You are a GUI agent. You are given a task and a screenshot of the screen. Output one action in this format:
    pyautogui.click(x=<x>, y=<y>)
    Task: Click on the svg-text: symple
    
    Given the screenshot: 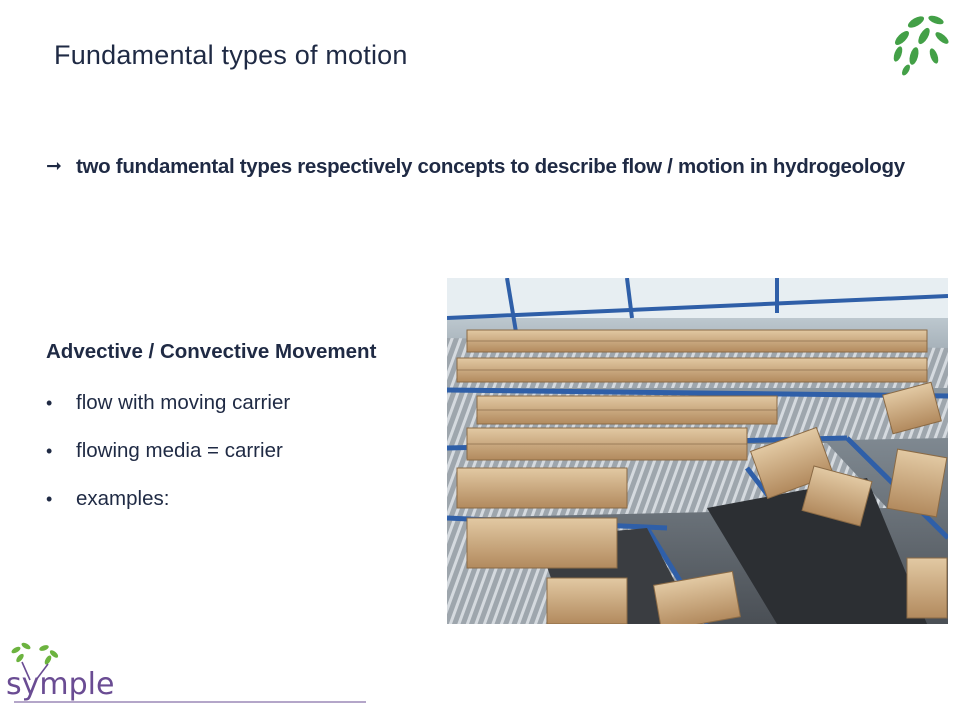 What is the action you would take?
    pyautogui.click(x=60, y=684)
    